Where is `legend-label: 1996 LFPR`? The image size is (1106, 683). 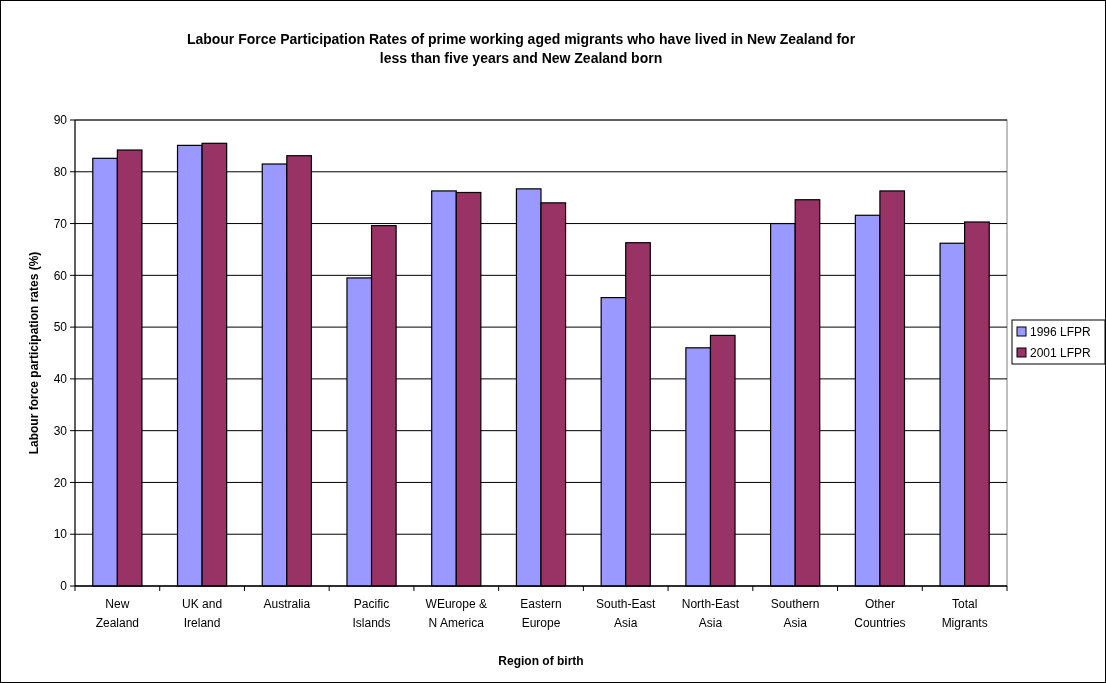
legend-label: 1996 LFPR is located at coordinates (1061, 332).